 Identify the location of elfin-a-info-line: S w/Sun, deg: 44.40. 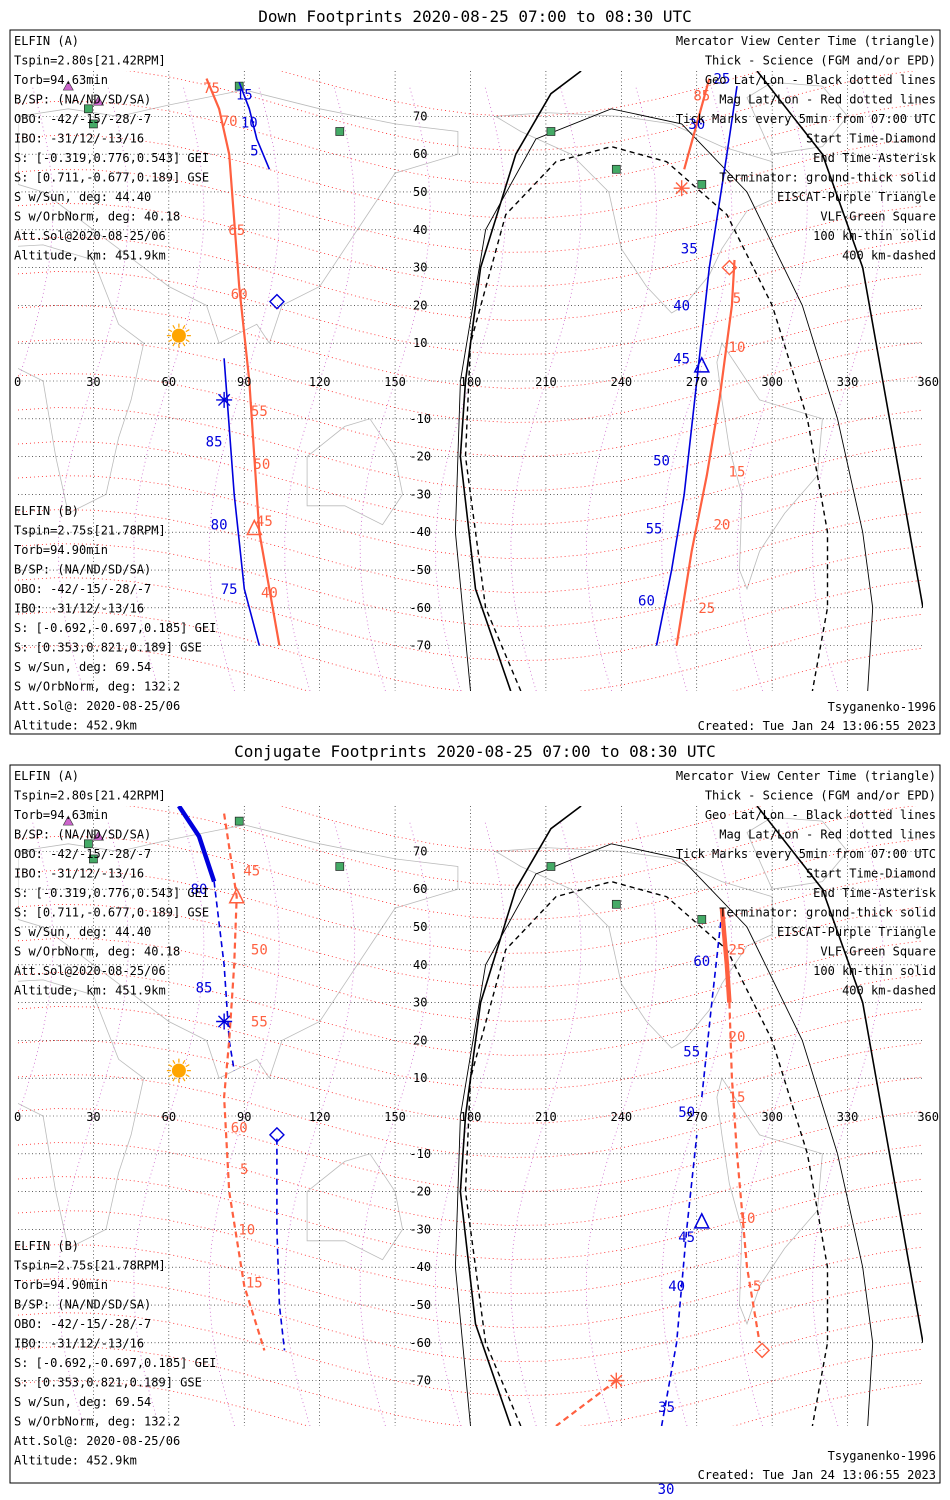
(82, 932).